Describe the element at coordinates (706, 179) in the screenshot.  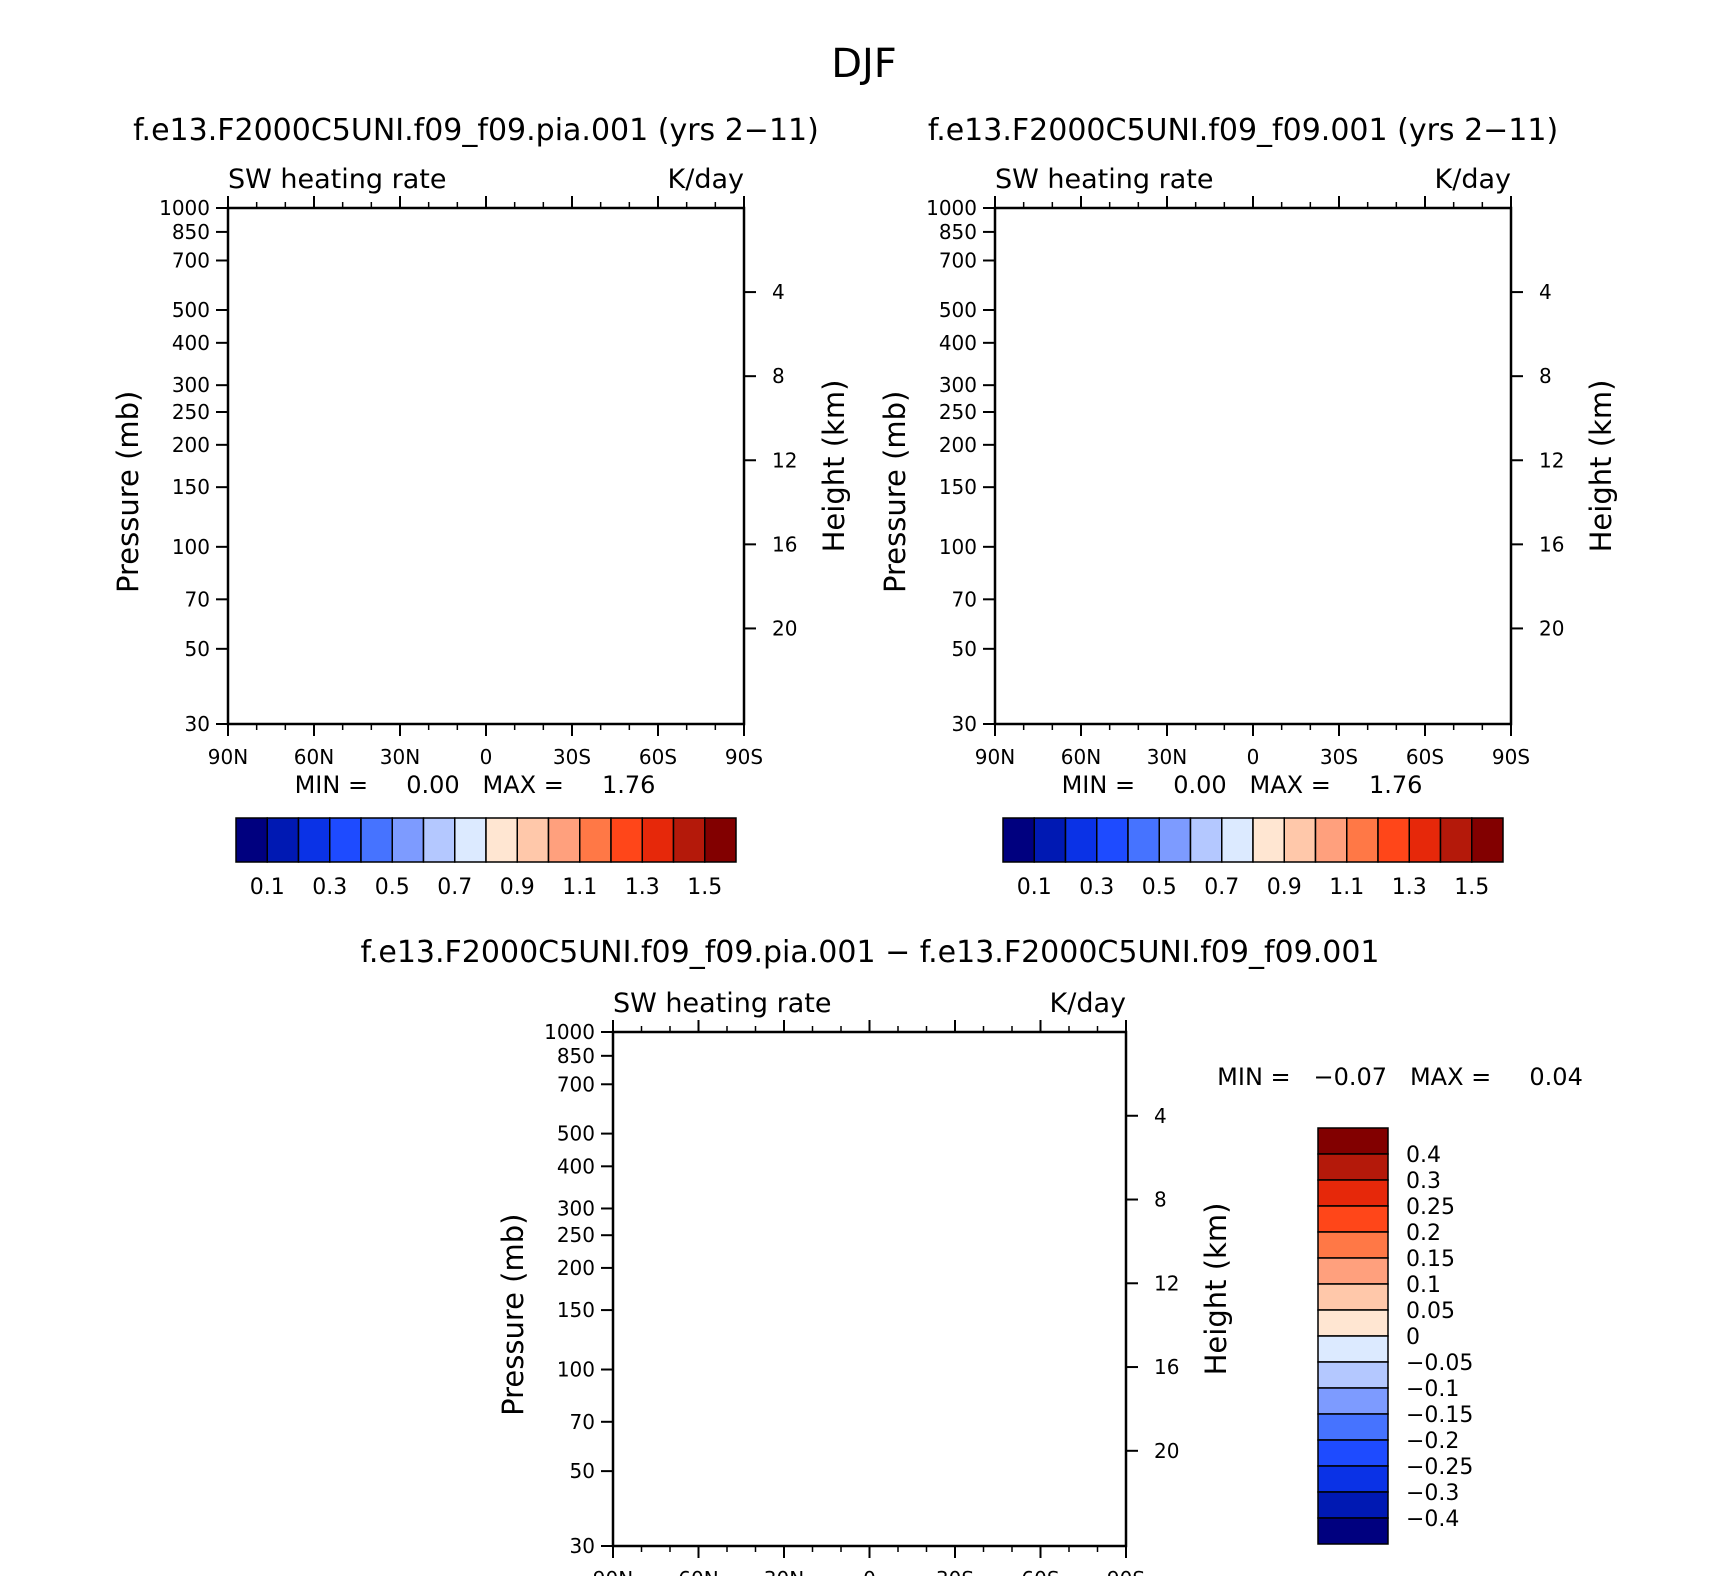
I see `units-label: K/day` at that location.